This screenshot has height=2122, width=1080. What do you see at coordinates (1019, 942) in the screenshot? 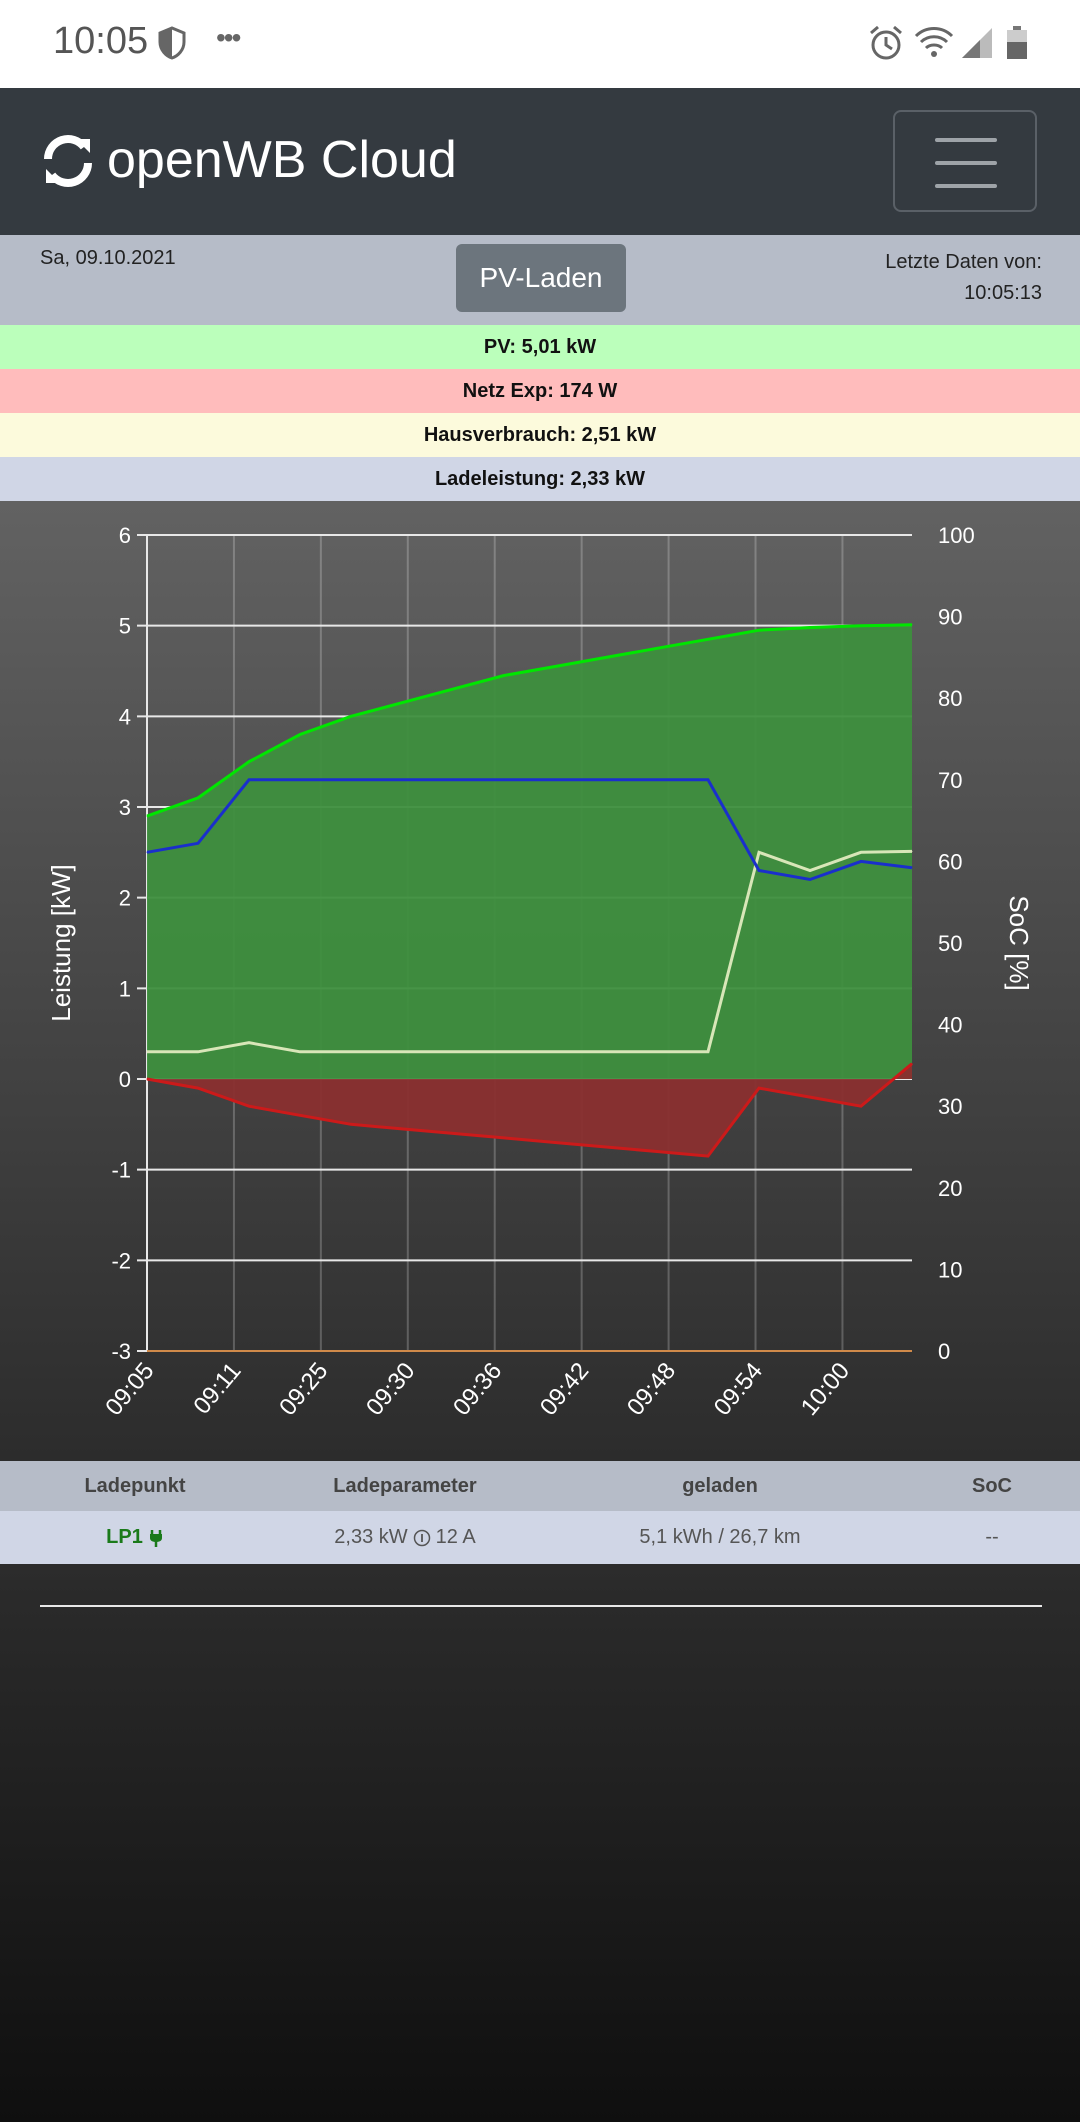
I see `y2-axis-title: SoC [%]` at bounding box center [1019, 942].